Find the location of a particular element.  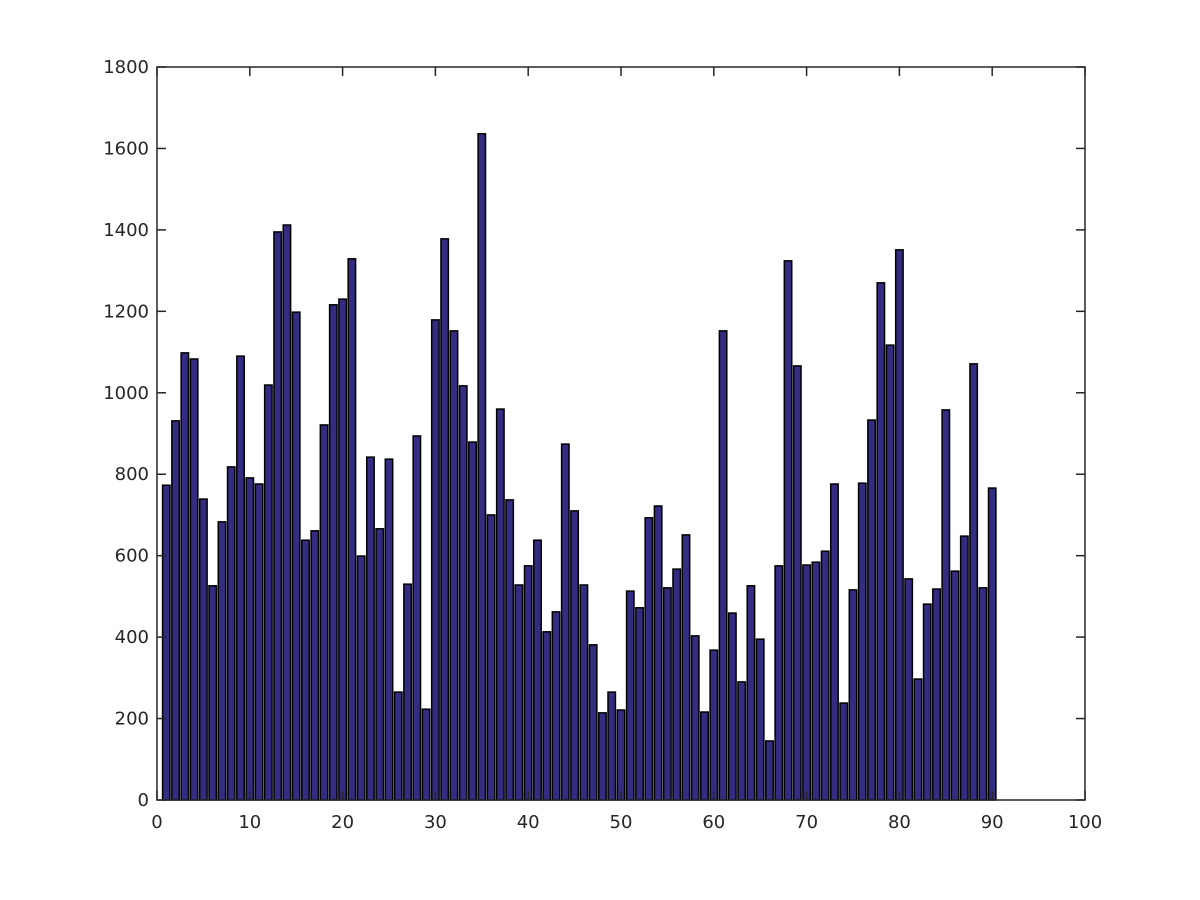

x-tick-label: 70 is located at coordinates (806, 822).